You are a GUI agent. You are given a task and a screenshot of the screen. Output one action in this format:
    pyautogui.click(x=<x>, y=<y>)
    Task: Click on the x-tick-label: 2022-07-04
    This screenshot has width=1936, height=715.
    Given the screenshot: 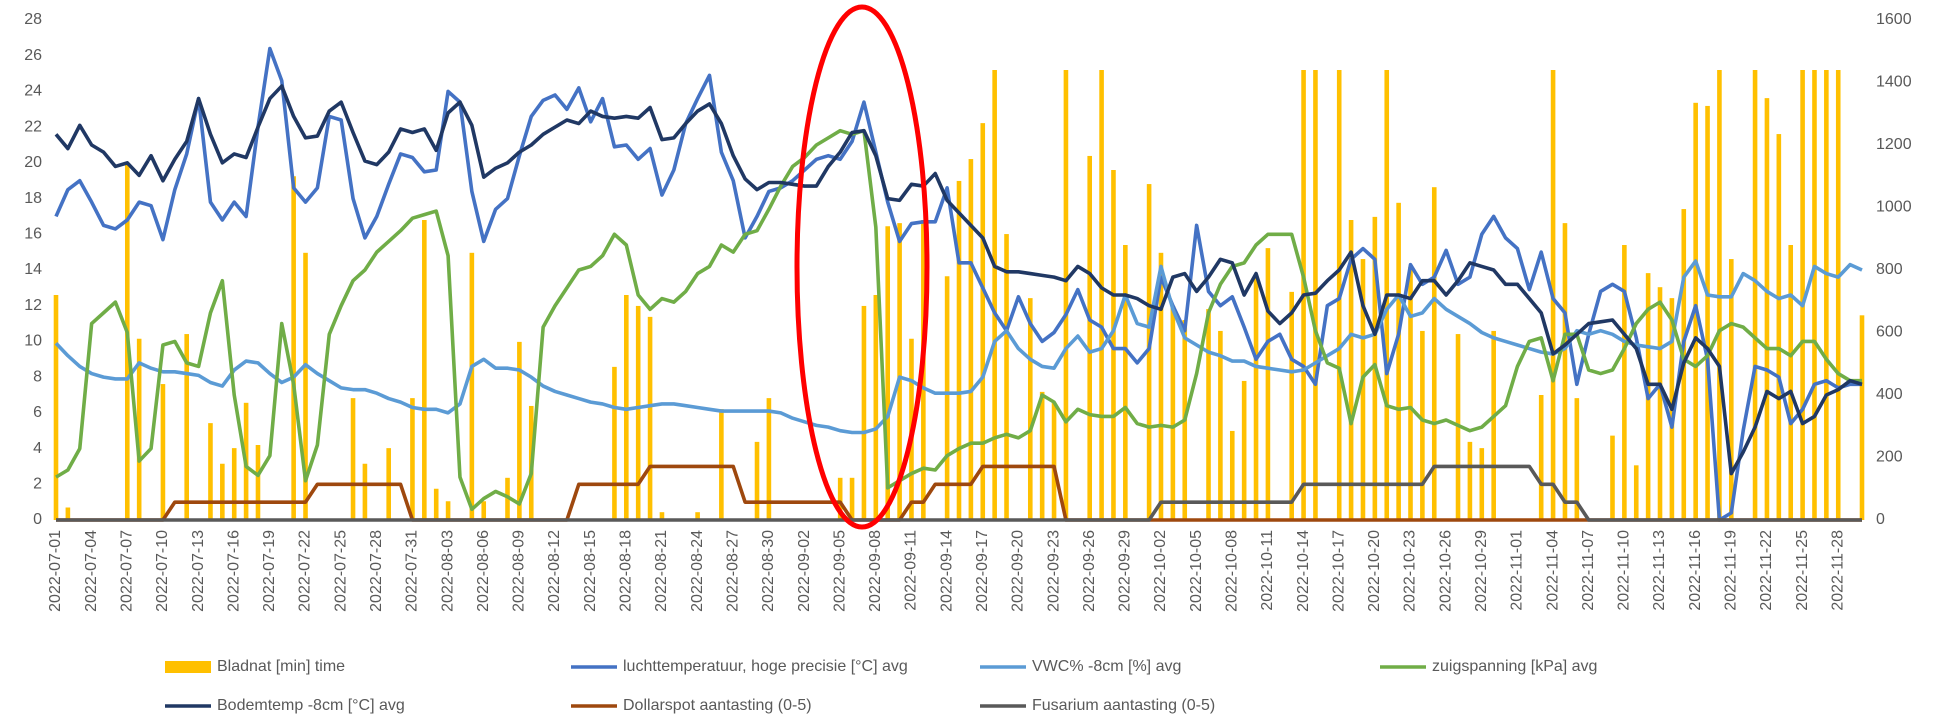 What is the action you would take?
    pyautogui.click(x=91, y=571)
    